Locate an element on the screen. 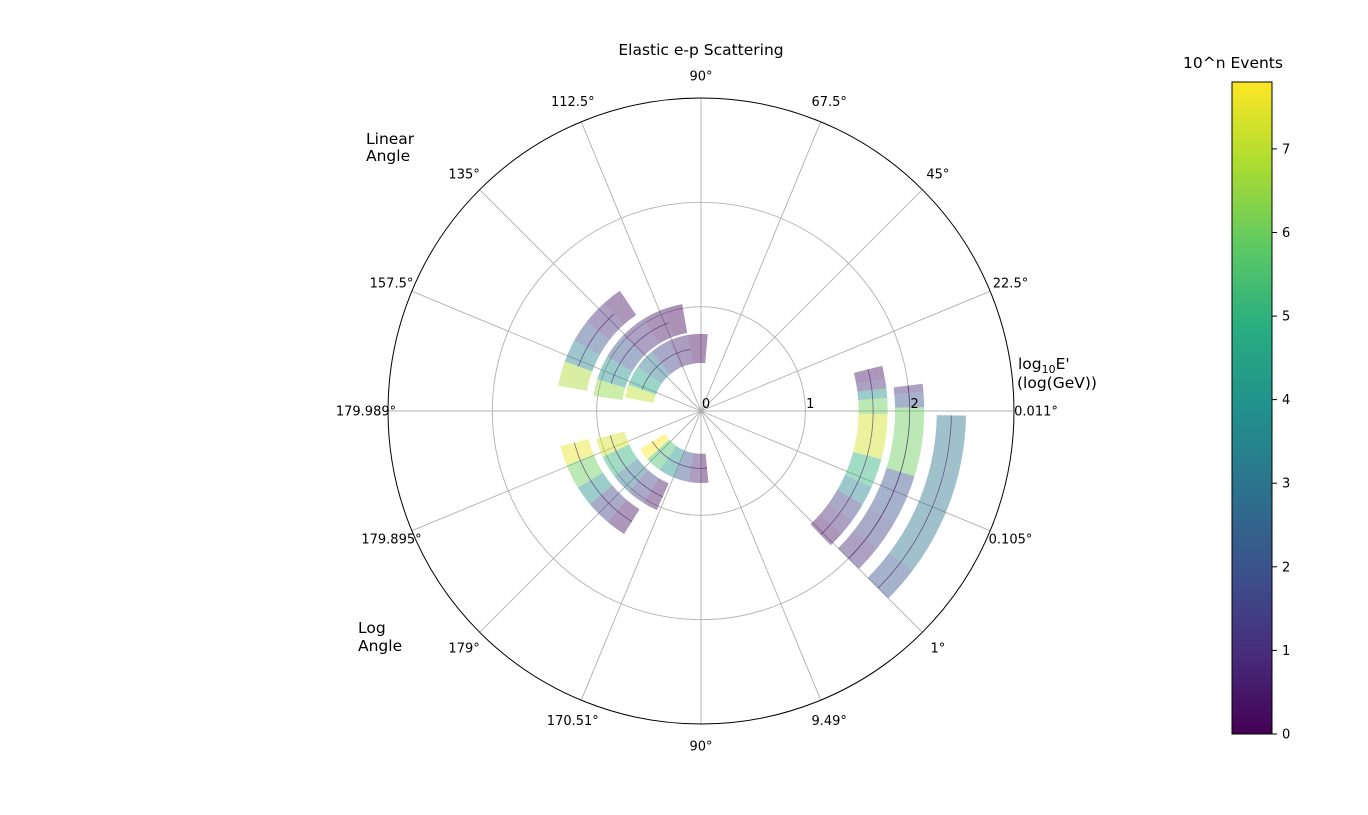 This screenshot has height=815, width=1368. radial-axis-label: log10E' (log(GeV)) is located at coordinates (1057, 373).